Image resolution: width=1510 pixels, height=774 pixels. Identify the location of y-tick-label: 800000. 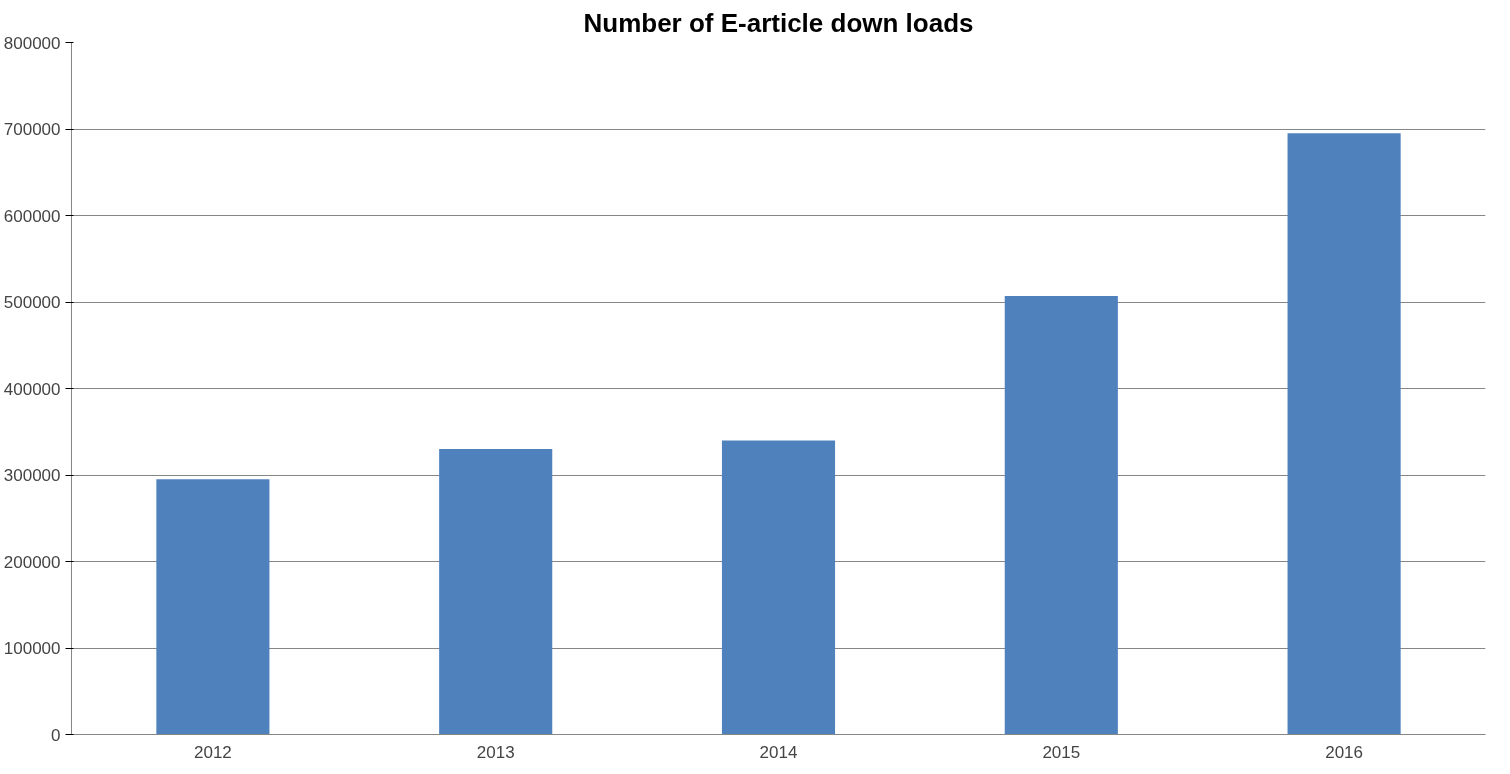
(32, 43).